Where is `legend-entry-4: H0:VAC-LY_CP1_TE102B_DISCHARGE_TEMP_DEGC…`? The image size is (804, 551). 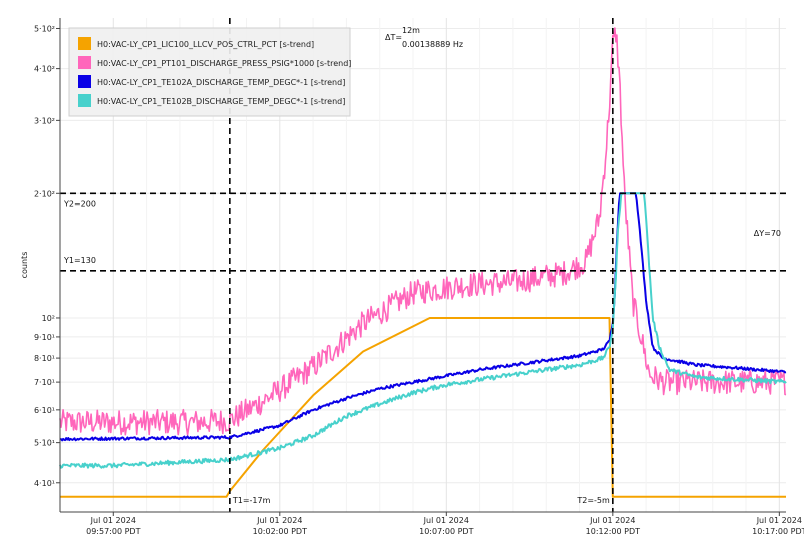 legend-entry-4: H0:VAC-LY_CP1_TE102B_DISCHARGE_TEMP_DEGC… is located at coordinates (221, 101).